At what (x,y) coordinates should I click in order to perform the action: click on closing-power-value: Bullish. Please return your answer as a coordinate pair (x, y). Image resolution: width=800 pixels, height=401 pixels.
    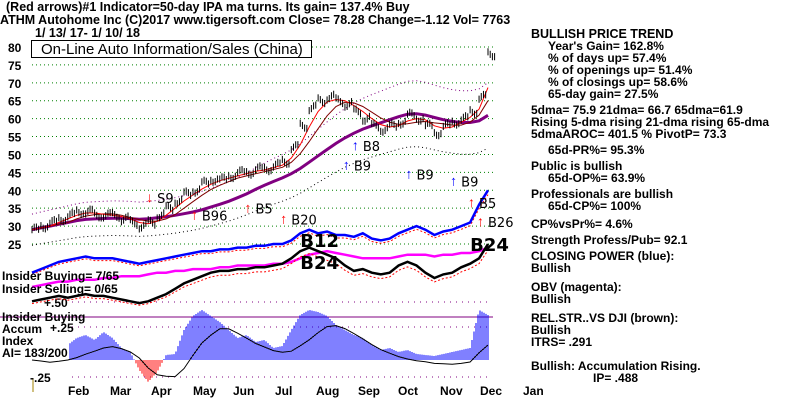
    Looking at the image, I should click on (551, 268).